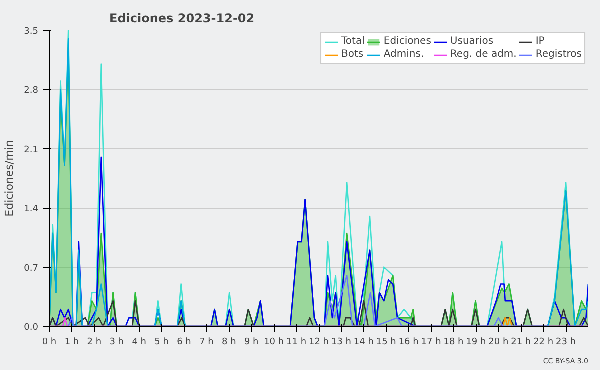 The image size is (600, 370). I want to click on x-tick-label: 8 h, so click(229, 343).